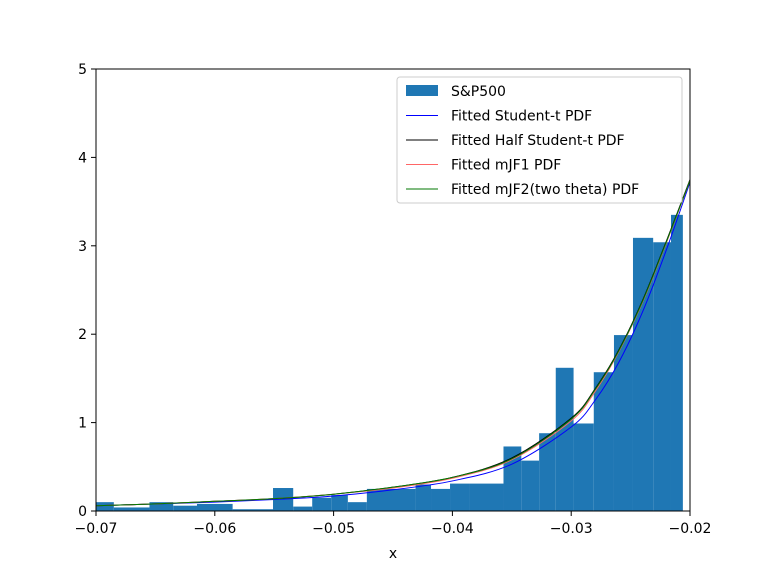 The image size is (767, 579). What do you see at coordinates (506, 166) in the screenshot?
I see `legend-label: Fitted mJF1 PDF` at bounding box center [506, 166].